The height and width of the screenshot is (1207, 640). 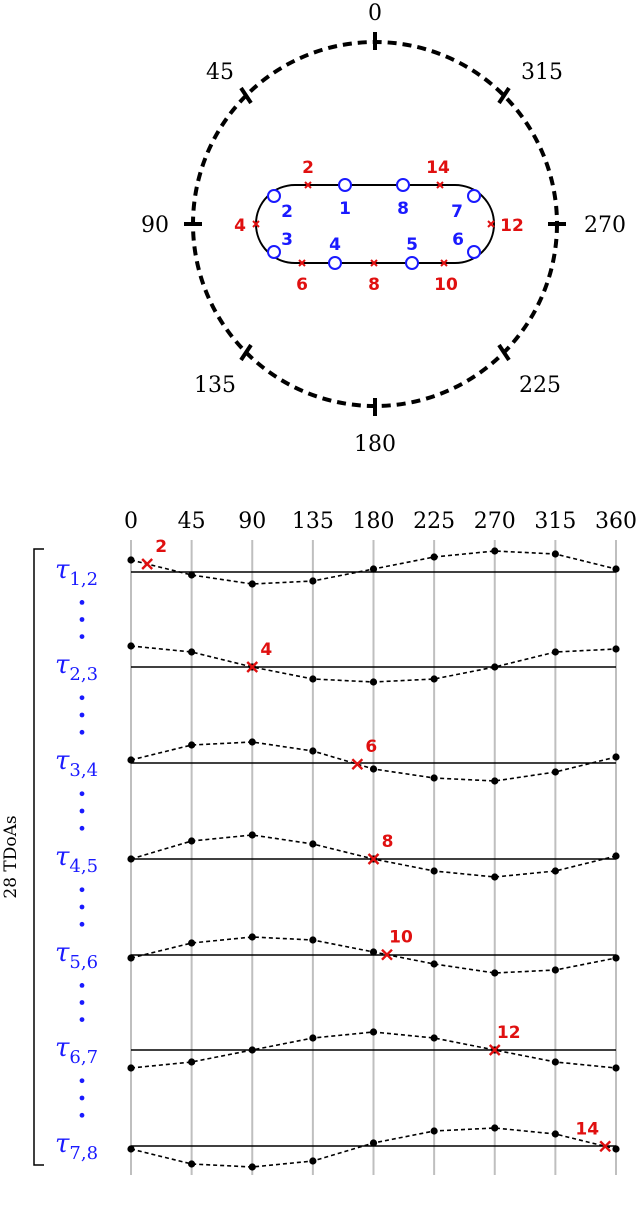 I want to click on tdoa-point-7,8-315, so click(x=555, y=1134).